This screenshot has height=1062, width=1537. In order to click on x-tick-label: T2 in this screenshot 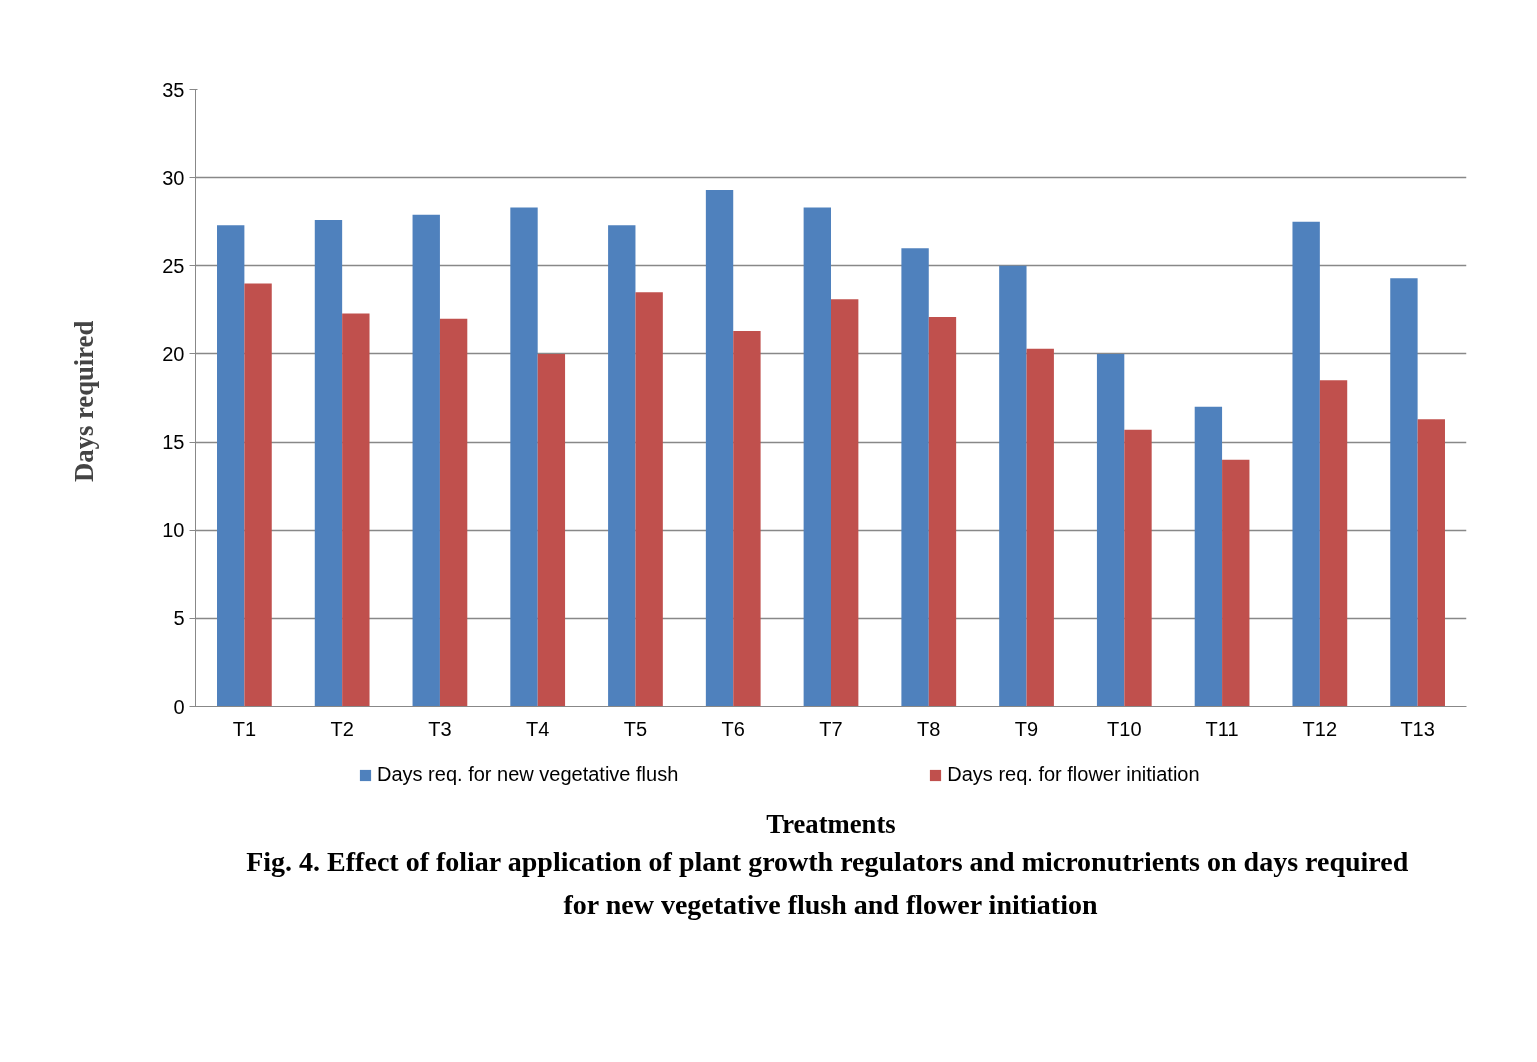, I will do `click(342, 728)`.